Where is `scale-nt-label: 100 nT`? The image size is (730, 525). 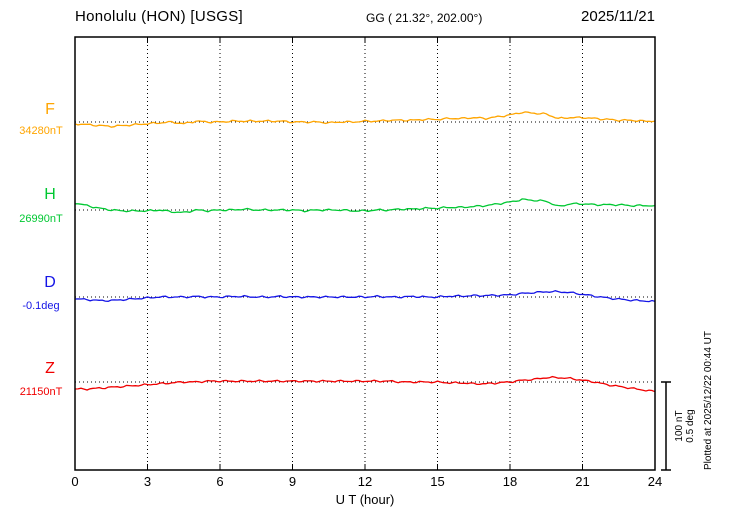 scale-nt-label: 100 nT is located at coordinates (679, 426).